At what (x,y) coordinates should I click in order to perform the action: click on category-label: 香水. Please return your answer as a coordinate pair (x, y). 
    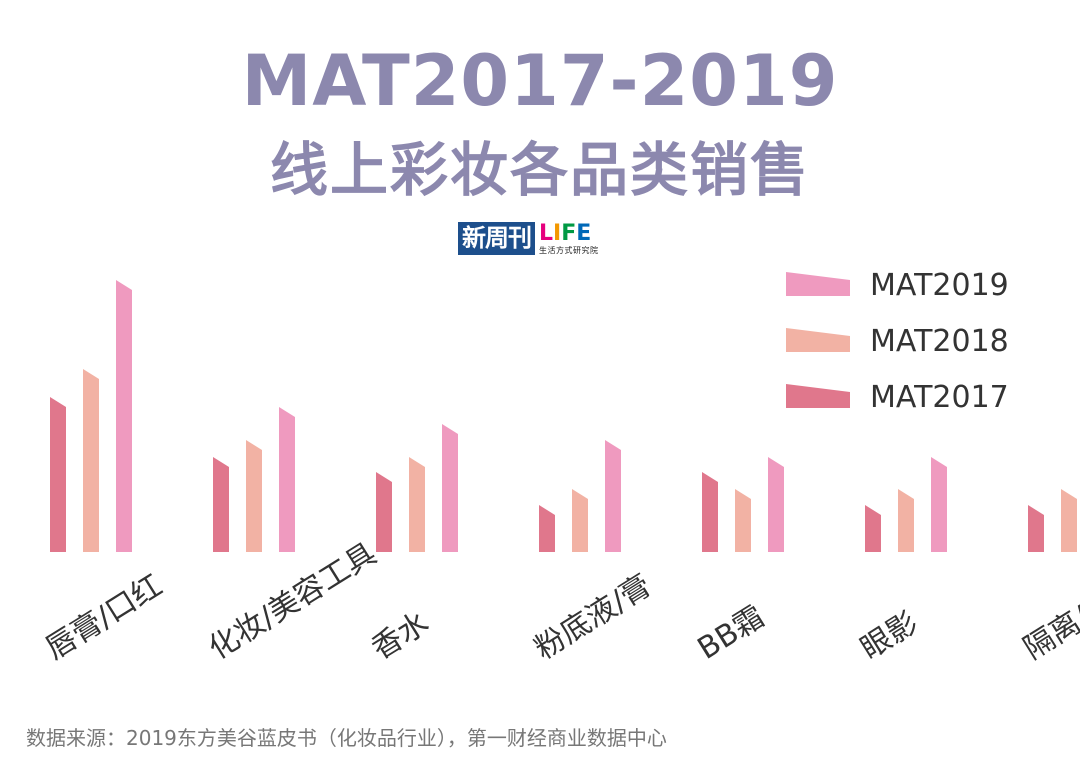
    Looking at the image, I should click on (400, 635).